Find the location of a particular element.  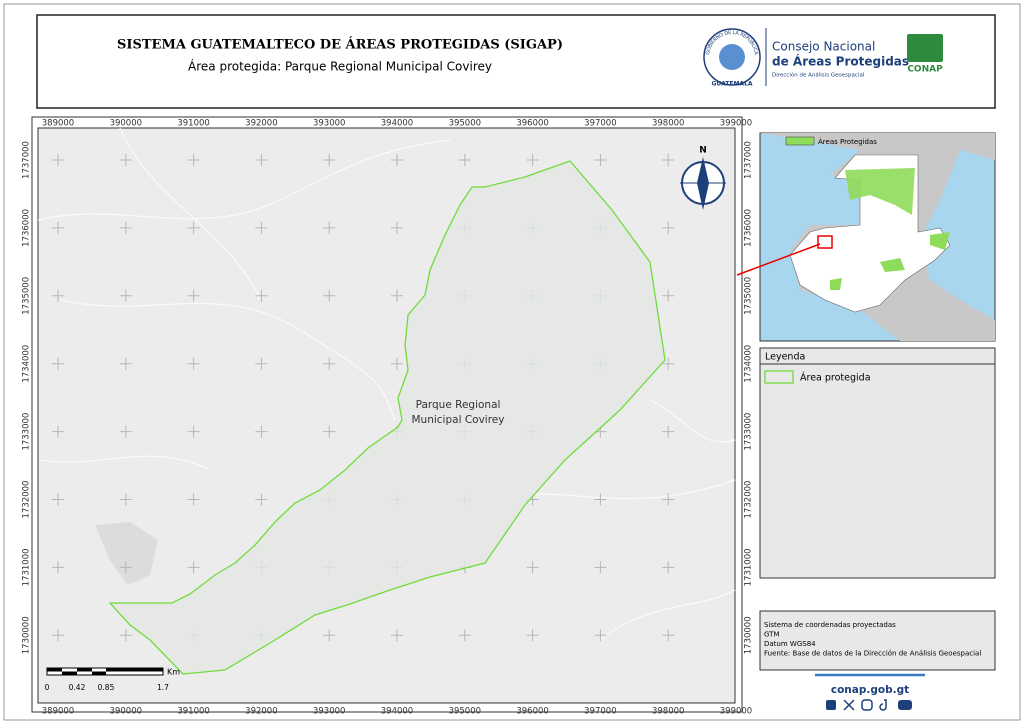

social-icons is located at coordinates (869, 705).